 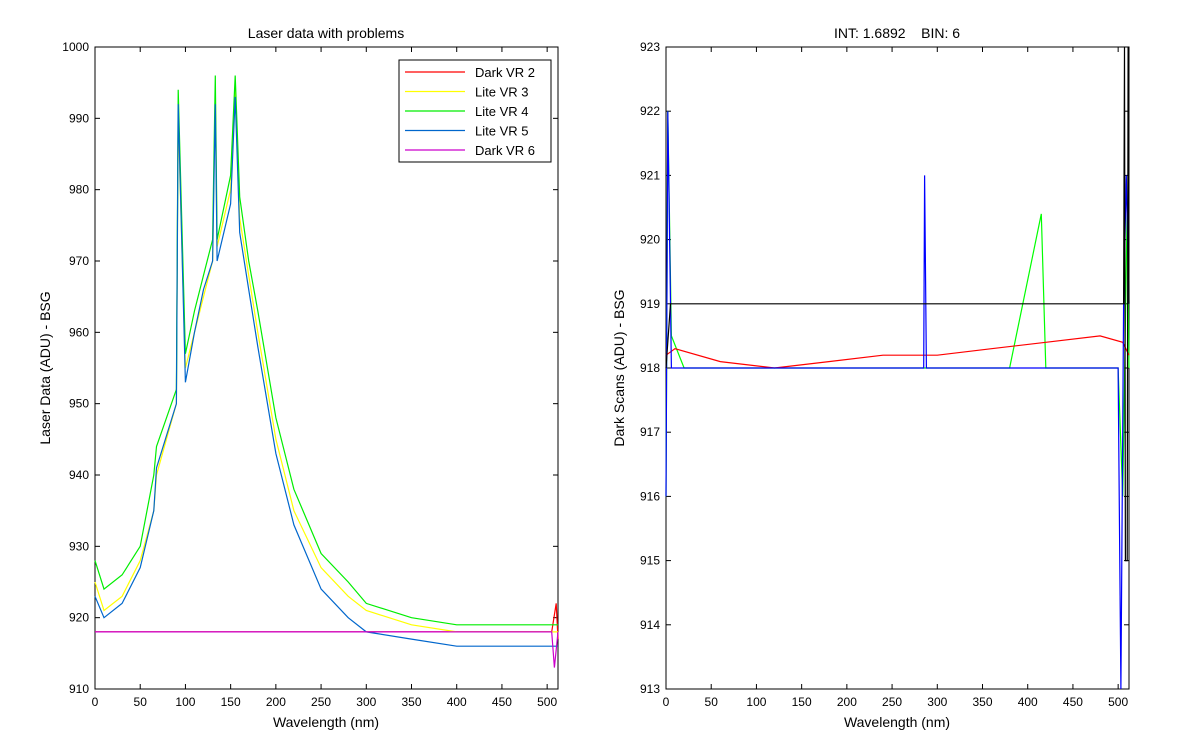 I want to click on right-y-tick-label: 921, so click(x=650, y=175).